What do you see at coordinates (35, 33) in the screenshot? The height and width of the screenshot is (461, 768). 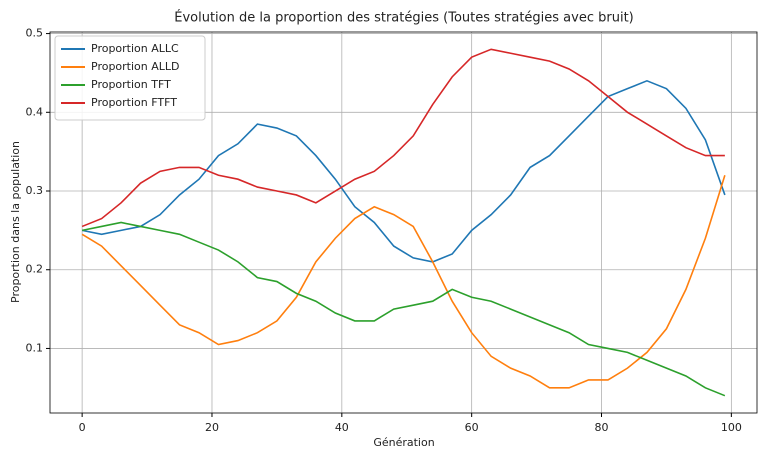 I see `y-tick-label: 0.5` at bounding box center [35, 33].